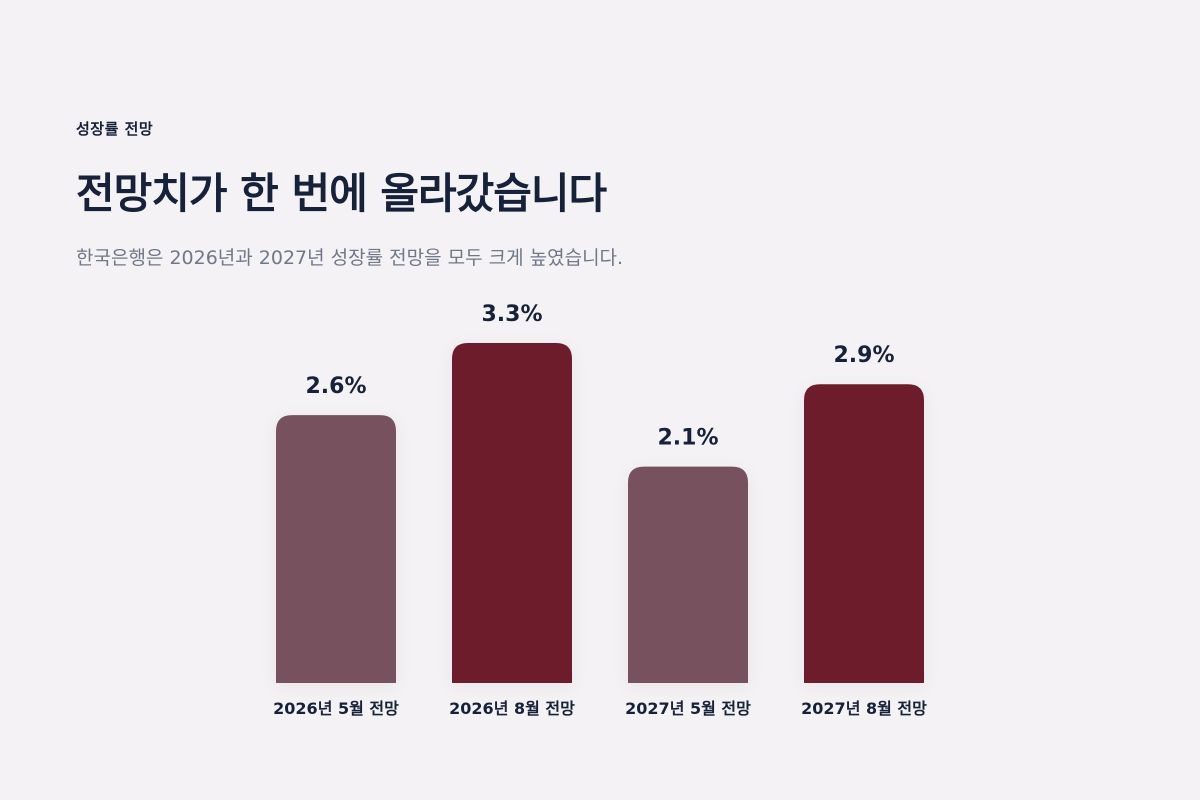 The image size is (1200, 800). Describe the element at coordinates (336, 708) in the screenshot. I see `category-label-1: 2026년 5월 전망` at that location.